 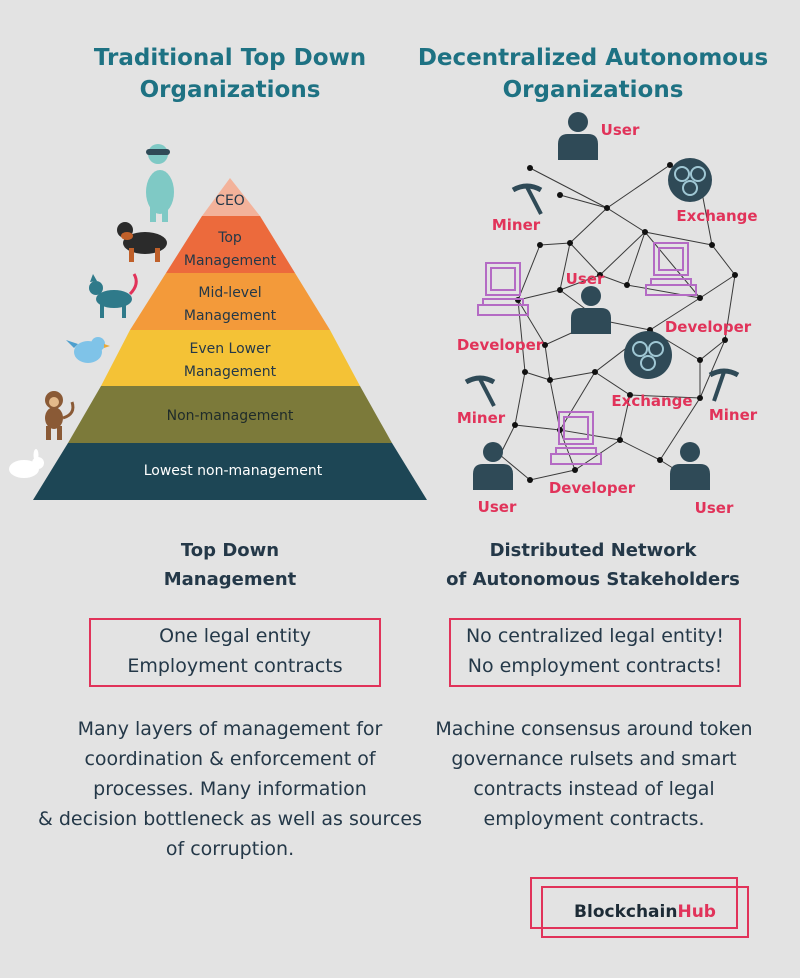 I want to click on label-developer-2: Developer, so click(x=500, y=345).